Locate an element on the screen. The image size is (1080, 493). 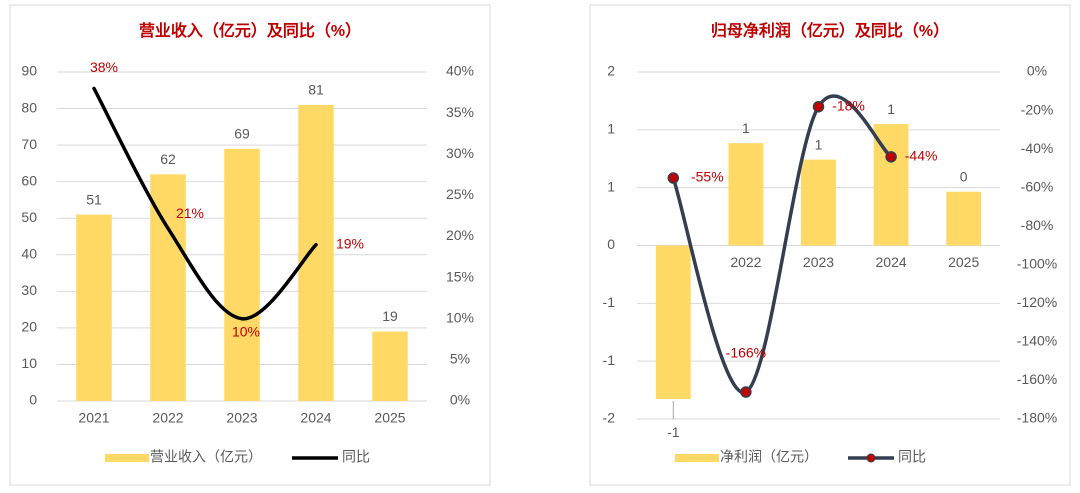
y-tick-label: 60 is located at coordinates (29, 180).